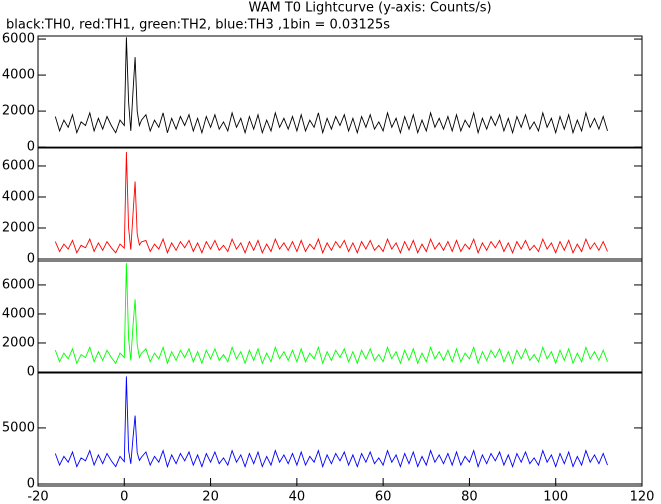 The height and width of the screenshot is (504, 661). Describe the element at coordinates (383, 497) in the screenshot. I see `x-tick-label: 60` at that location.